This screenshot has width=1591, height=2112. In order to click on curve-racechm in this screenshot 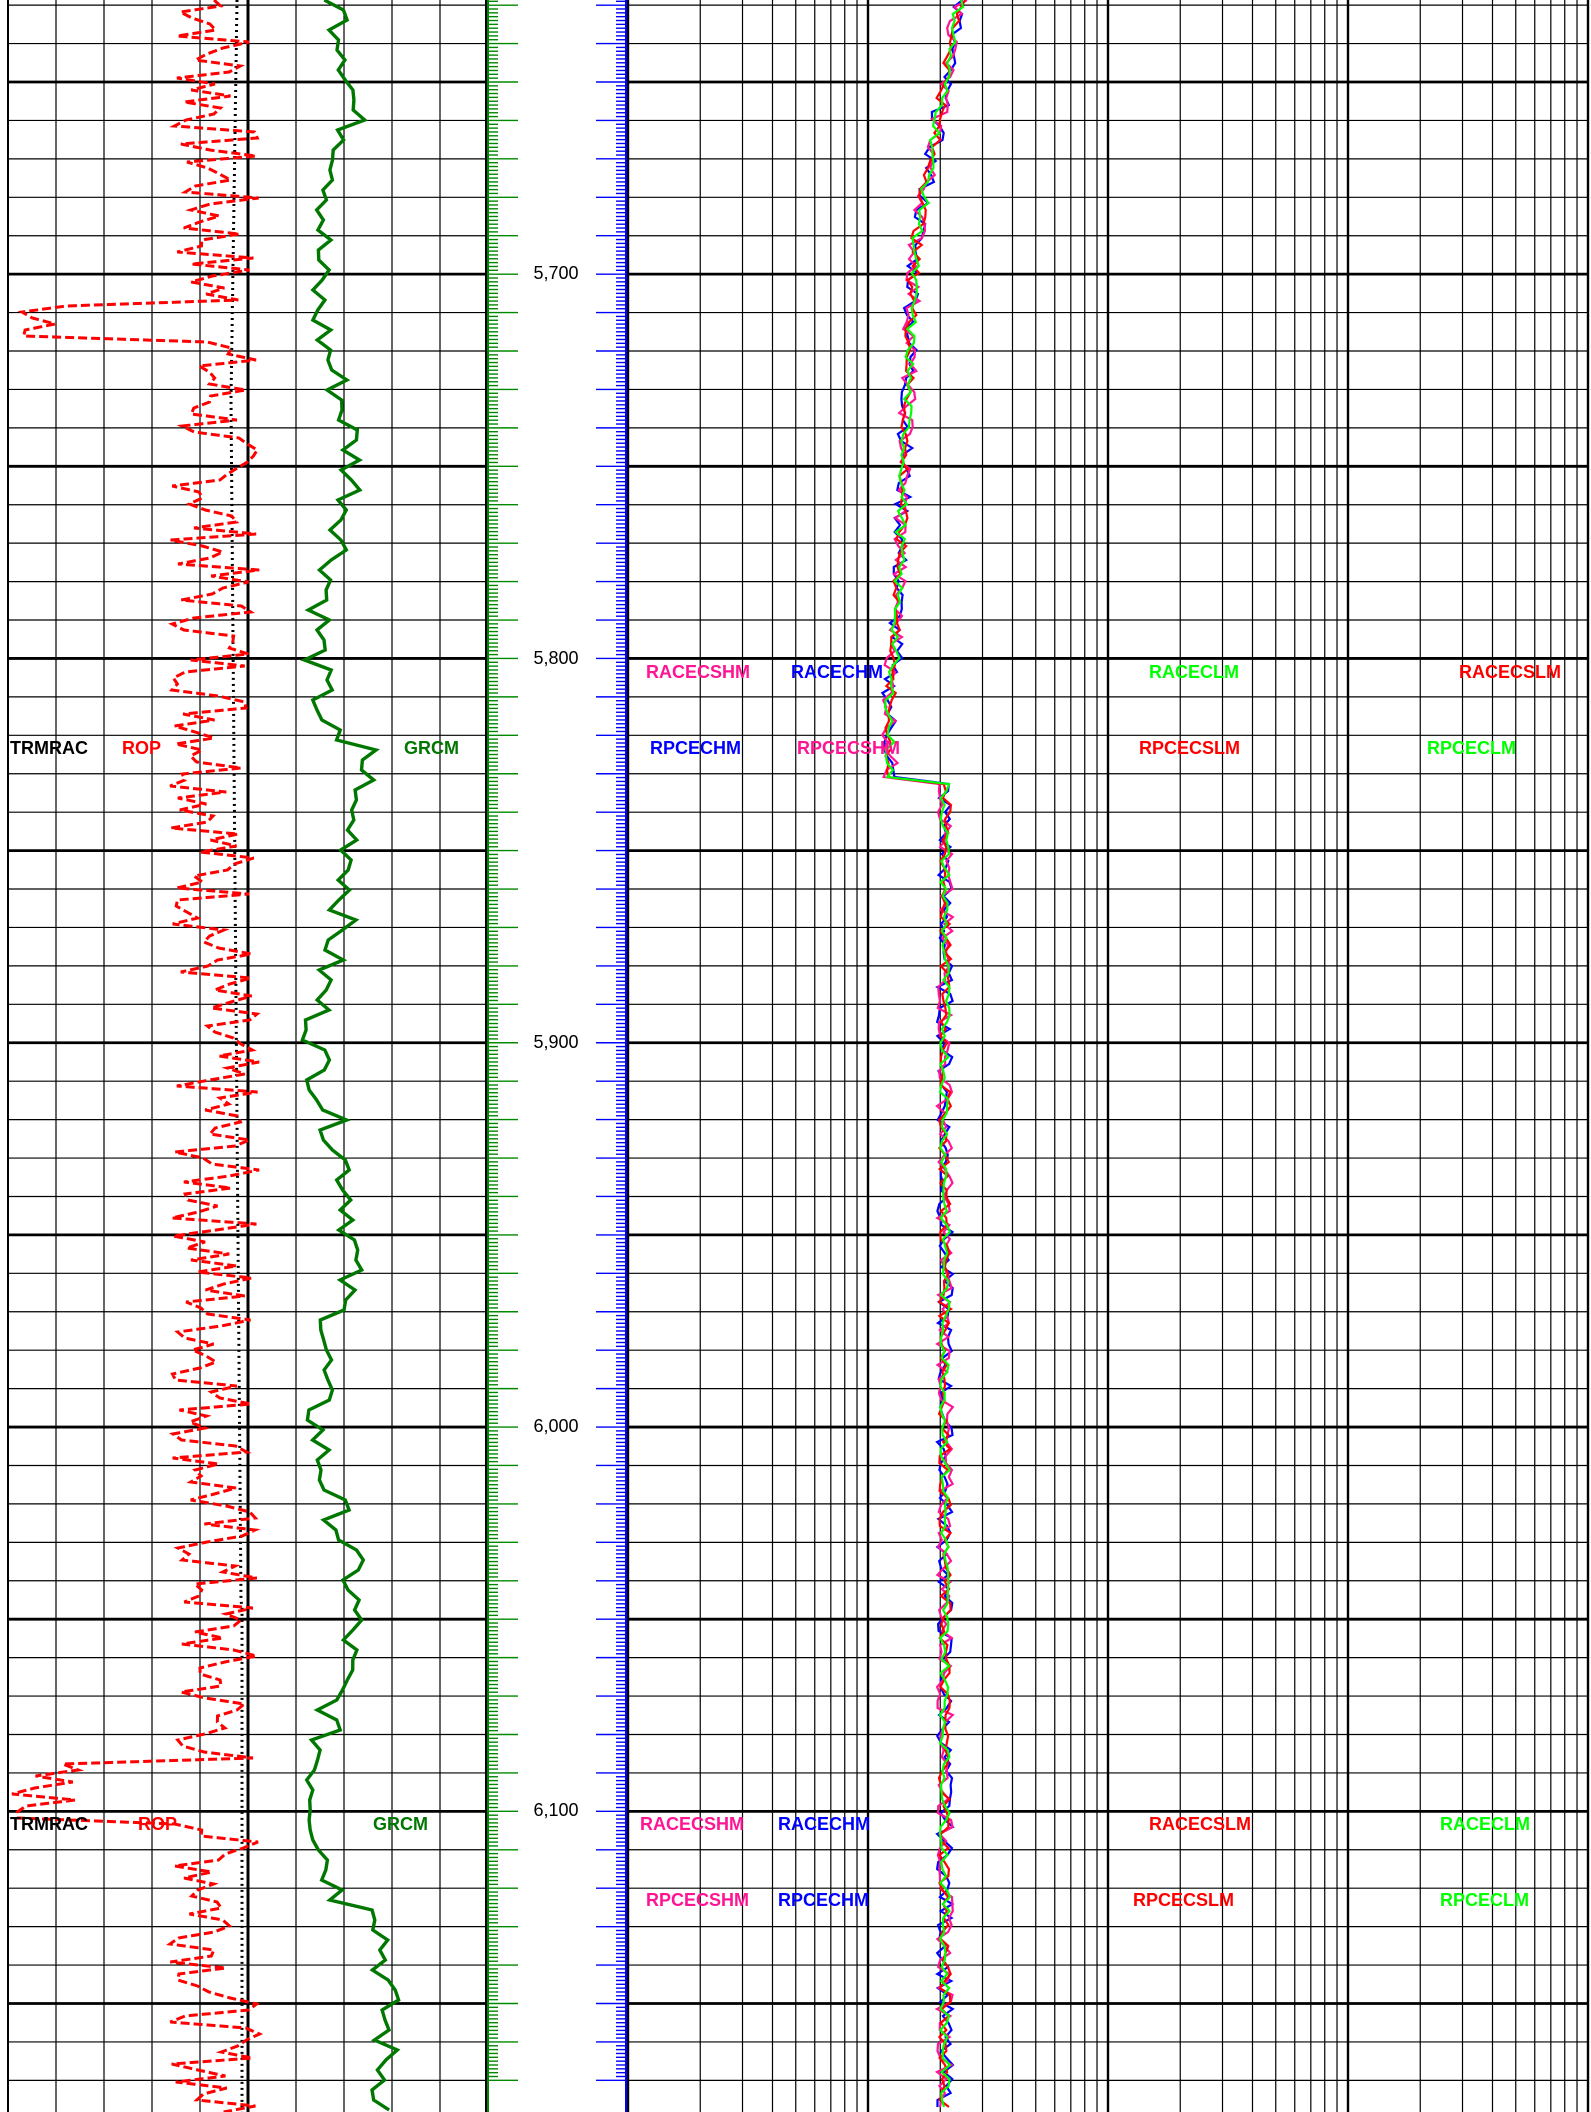, I will do `click(922, 1053)`.